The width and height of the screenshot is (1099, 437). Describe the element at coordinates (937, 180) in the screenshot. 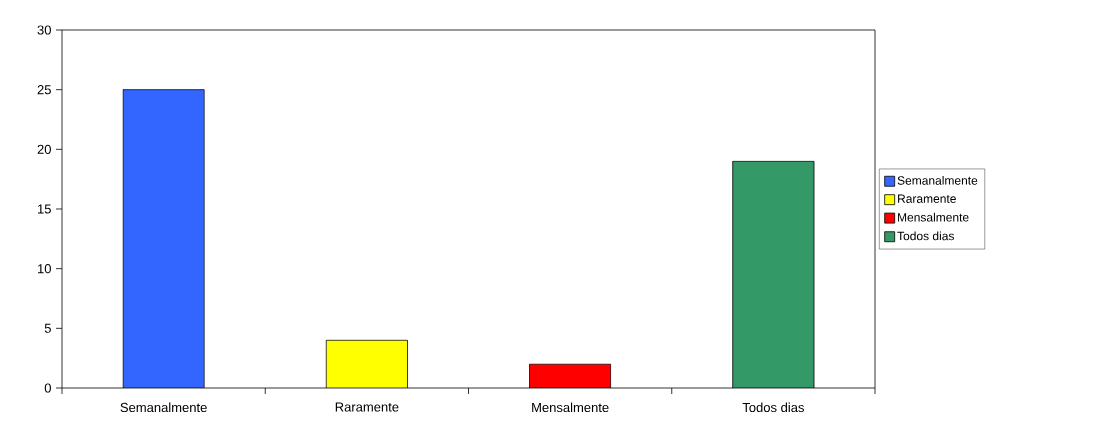

I see `legend-label: Semanalmente` at that location.